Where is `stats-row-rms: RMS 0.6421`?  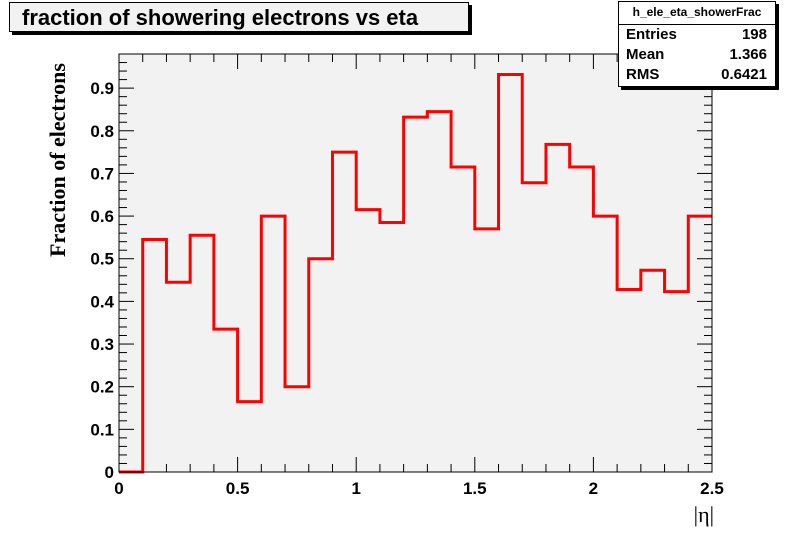 stats-row-rms: RMS 0.6421 is located at coordinates (697, 75).